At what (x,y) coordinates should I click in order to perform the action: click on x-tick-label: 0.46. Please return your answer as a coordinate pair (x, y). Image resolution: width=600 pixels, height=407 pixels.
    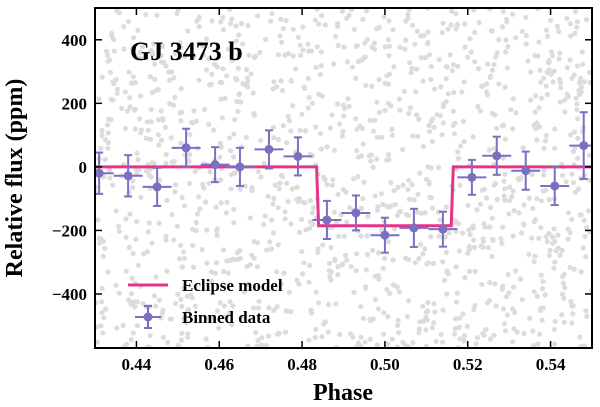
    Looking at the image, I should click on (219, 364).